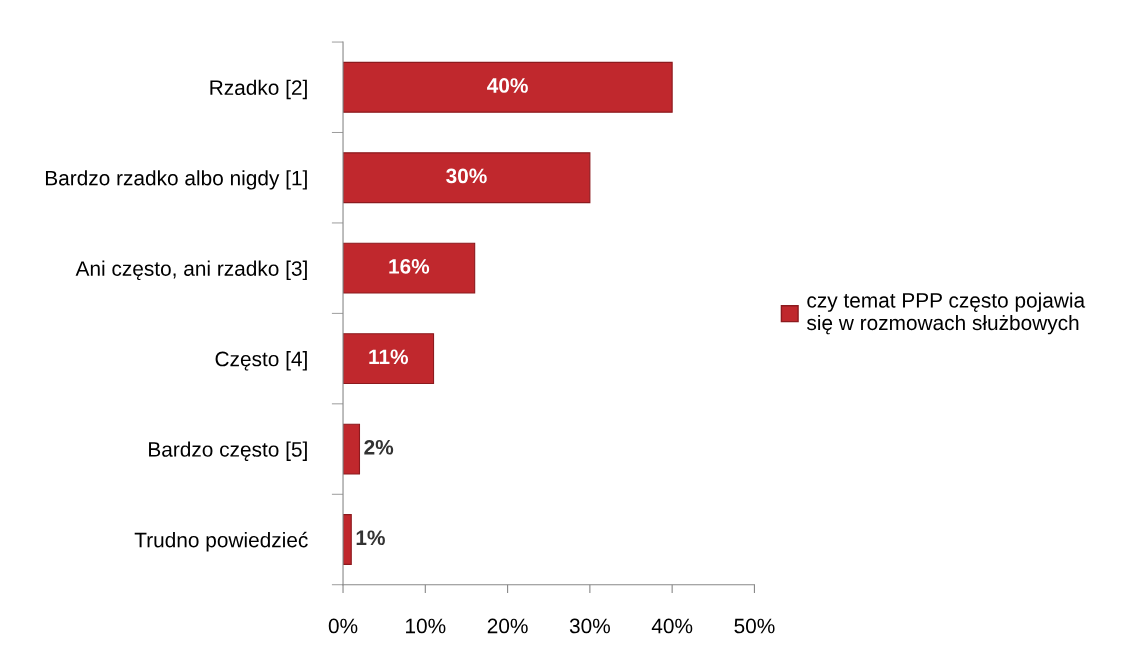  Describe the element at coordinates (176, 180) in the screenshot. I see `y-tick-label: Bardzo rzadko albo nigdy [1]` at that location.